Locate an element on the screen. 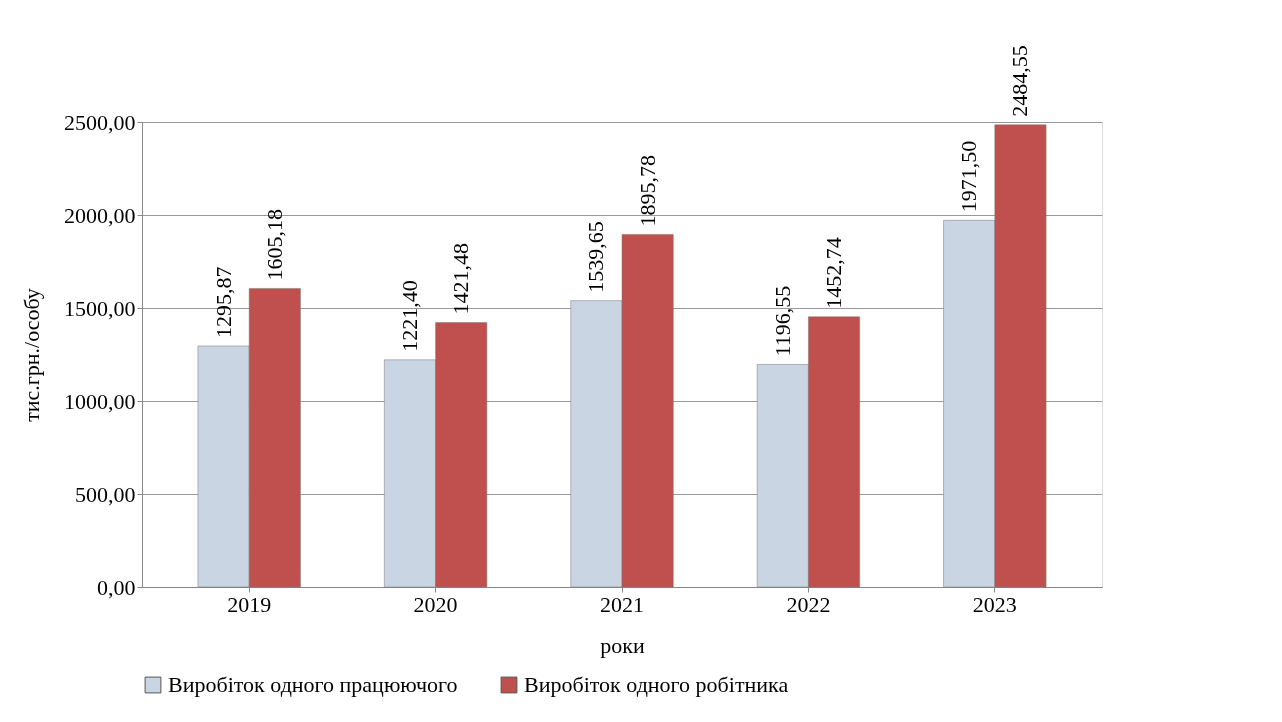  legend-label: Виробіток одного робітника is located at coordinates (656, 684).